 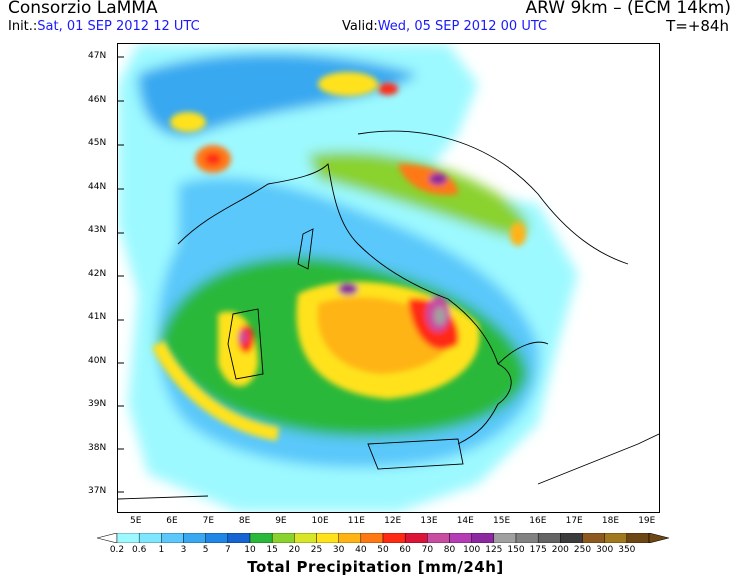 What do you see at coordinates (383, 550) in the screenshot?
I see `colorbar-level-label: 50` at bounding box center [383, 550].